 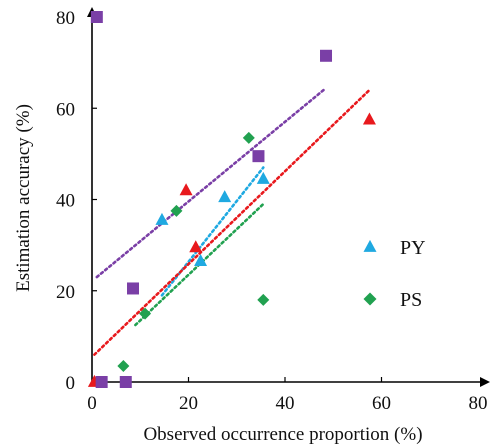 I want to click on x-tick-label: 80, so click(x=478, y=403).